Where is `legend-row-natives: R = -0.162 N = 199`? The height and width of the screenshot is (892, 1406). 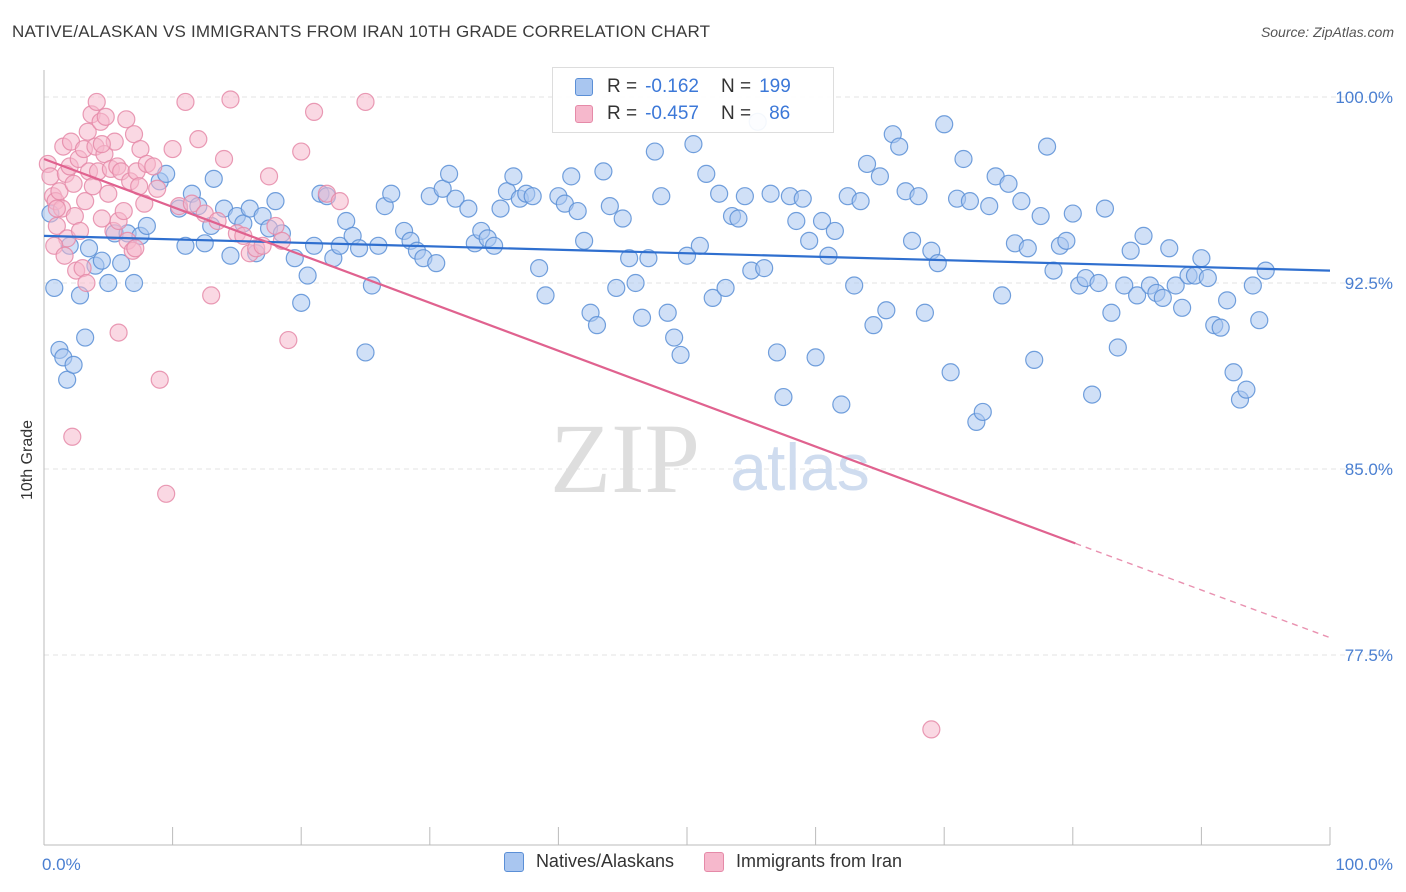
legend-row-natives: R = -0.162 N = 199 is located at coordinates (683, 87).